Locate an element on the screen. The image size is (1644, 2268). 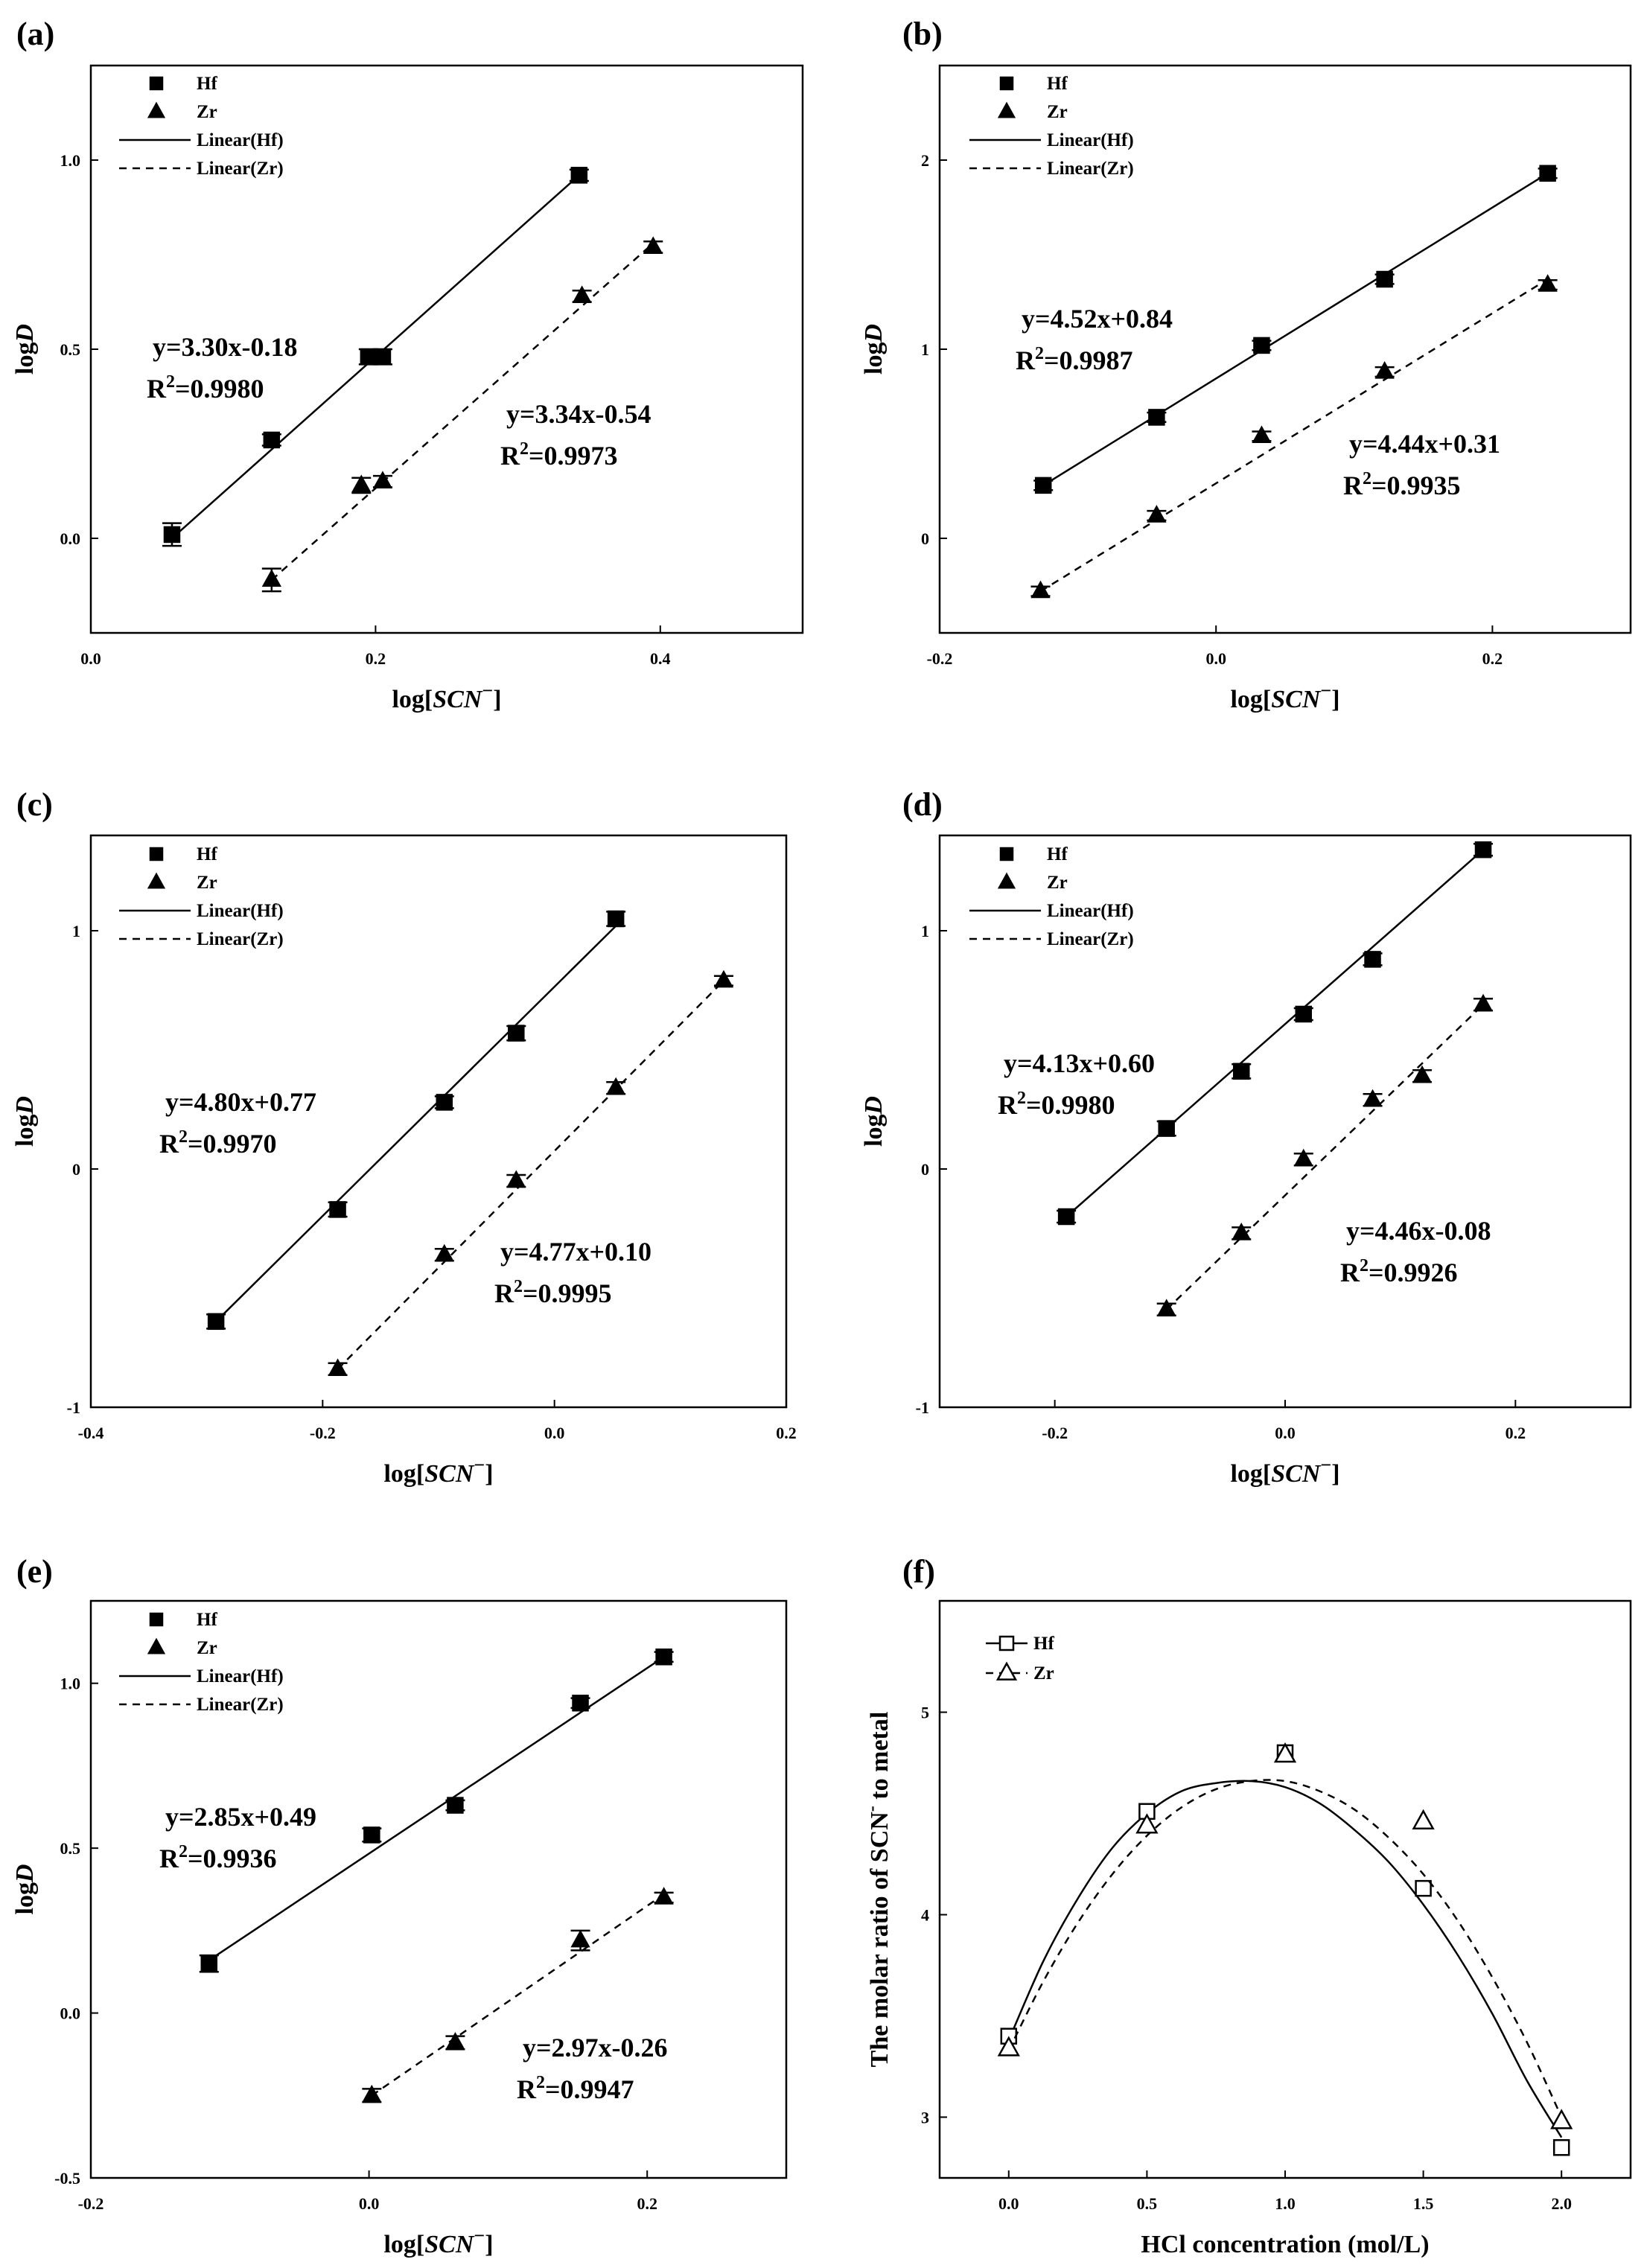
r-squared-value: =0.9947 is located at coordinates (589, 2089).